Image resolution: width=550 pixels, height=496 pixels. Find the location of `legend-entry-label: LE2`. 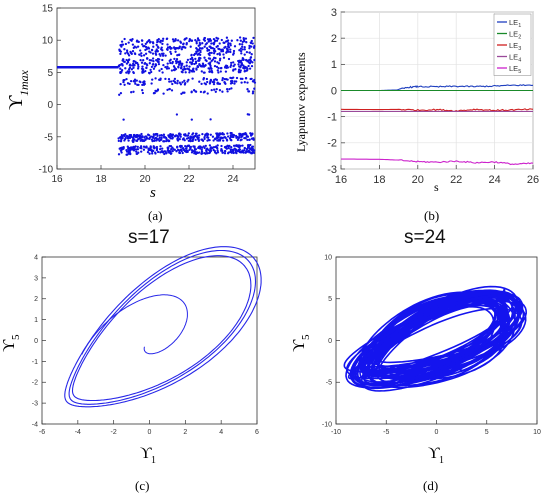

legend-entry-label: LE2 is located at coordinates (515, 35).